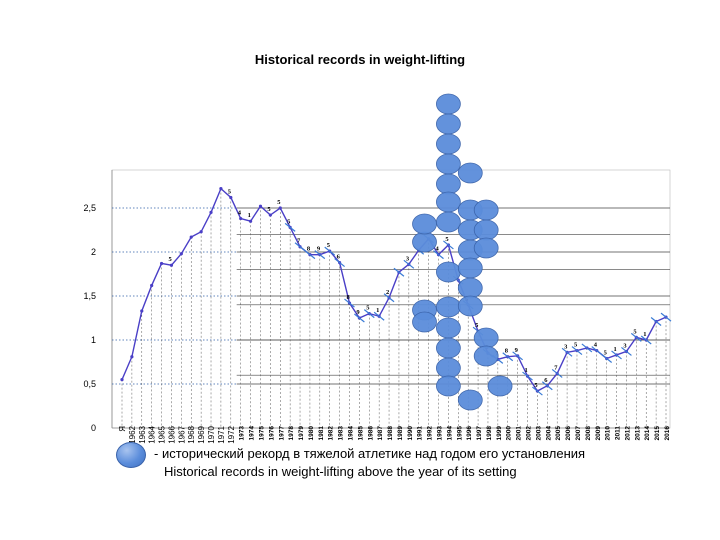  Describe the element at coordinates (181, 434) in the screenshot. I see `x-tick-label: 1967` at that location.